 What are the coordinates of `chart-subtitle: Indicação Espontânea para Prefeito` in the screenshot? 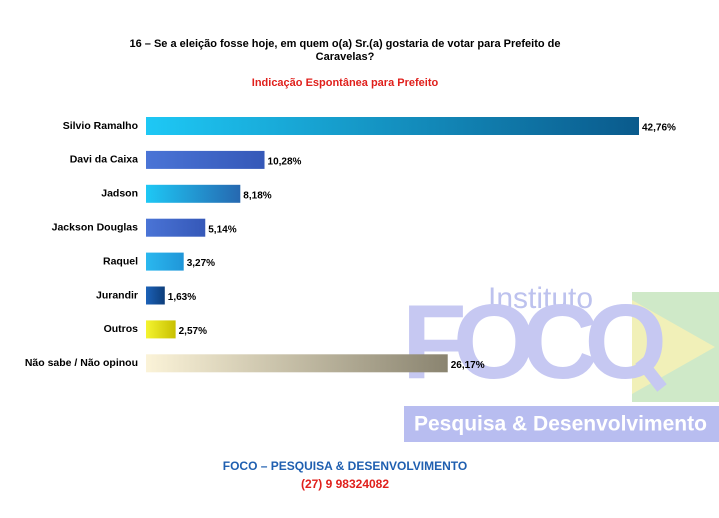 It's located at (345, 83).